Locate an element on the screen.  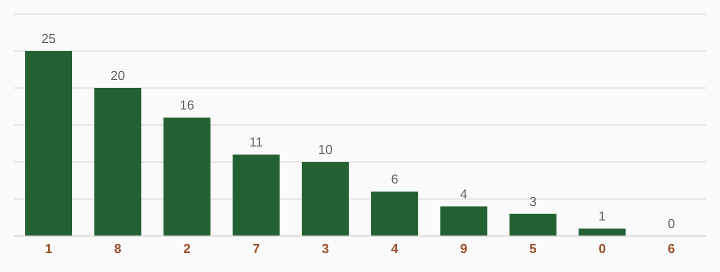
data-label: 3 is located at coordinates (533, 201).